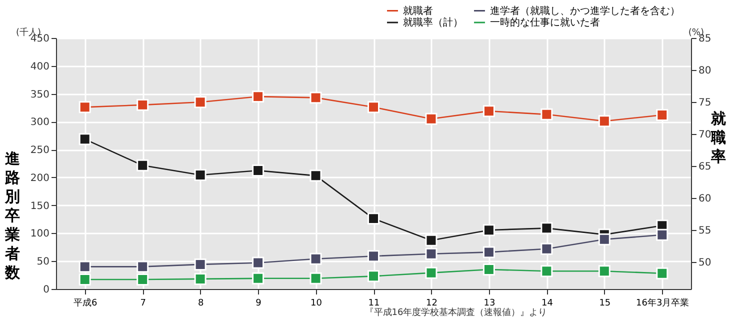 Image resolution: width=731 pixels, height=320 pixels. Describe the element at coordinates (605, 303) in the screenshot. I see `x-tick-label: 15` at that location.